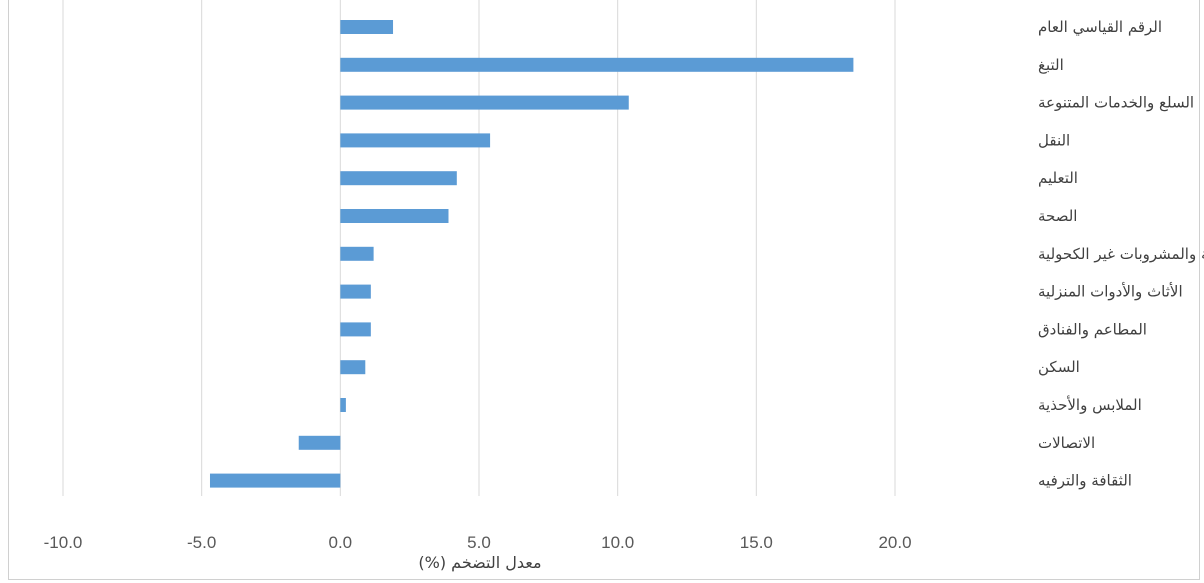  I want to click on x-axis-title: معدل التضخم (%), so click(479, 562).